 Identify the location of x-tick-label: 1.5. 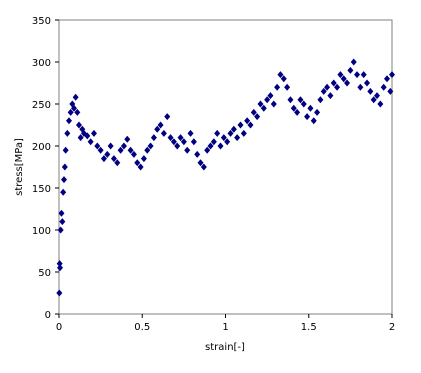
(309, 327).